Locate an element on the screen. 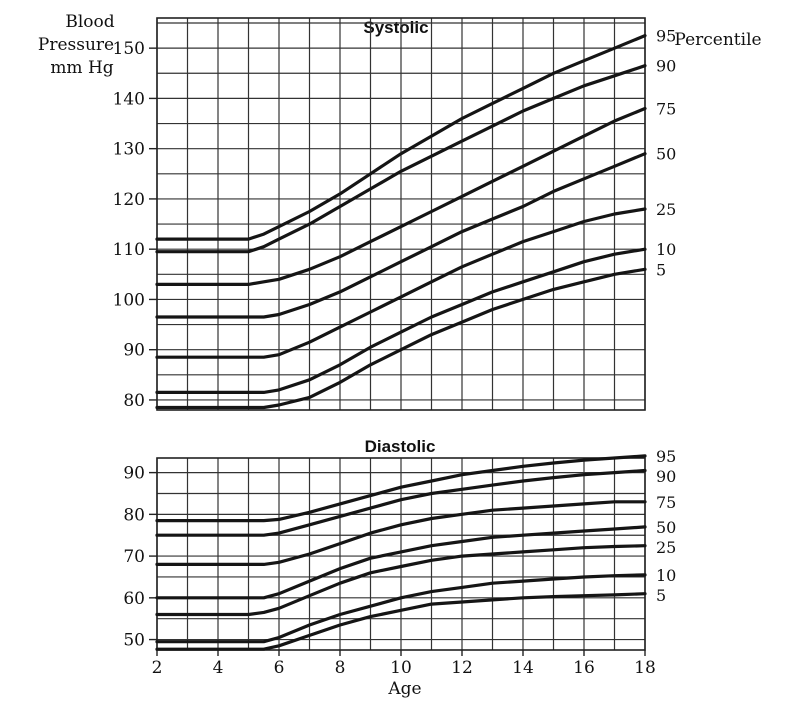  diastolic-xtick-label-2: 2 is located at coordinates (157, 668).